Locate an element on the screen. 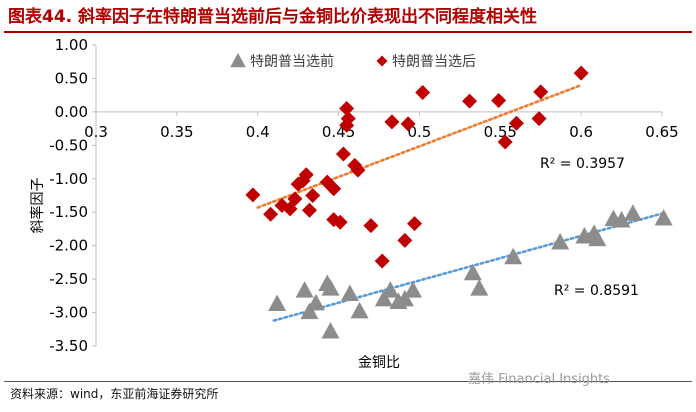  y-tick-label: 1.00 is located at coordinates (71, 45).